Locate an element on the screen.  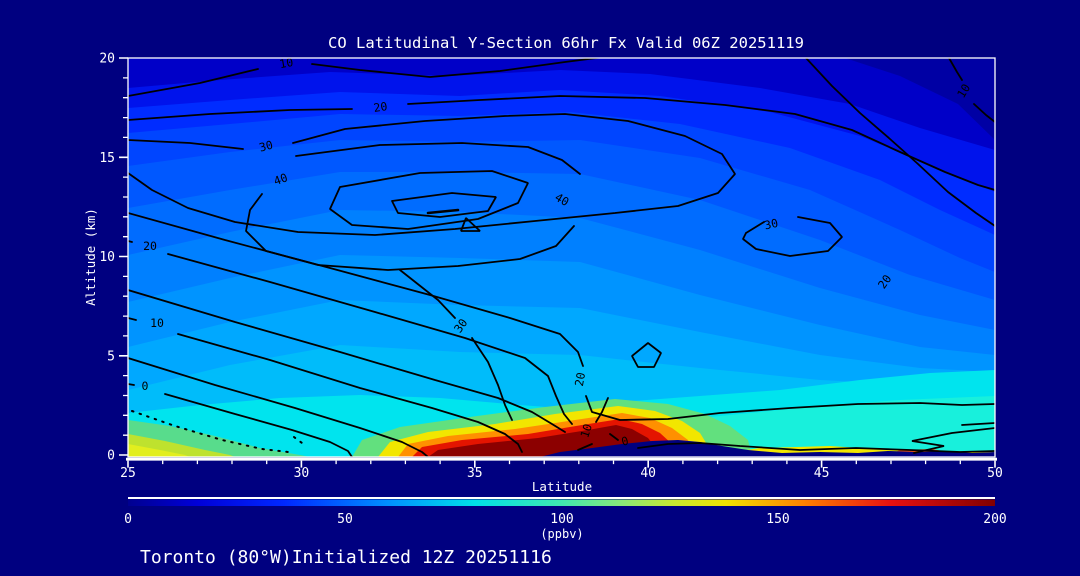
colorbar-tick-150: 150 is located at coordinates (777, 519).